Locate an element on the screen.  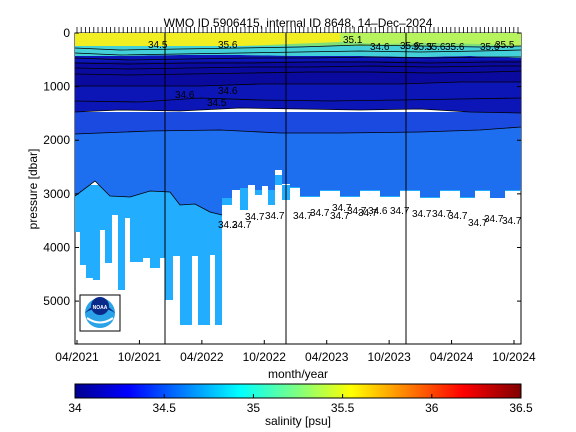
colorbar-ticks: 34 34.5 35 35.5 36 36.5 is located at coordinates (300, 404).